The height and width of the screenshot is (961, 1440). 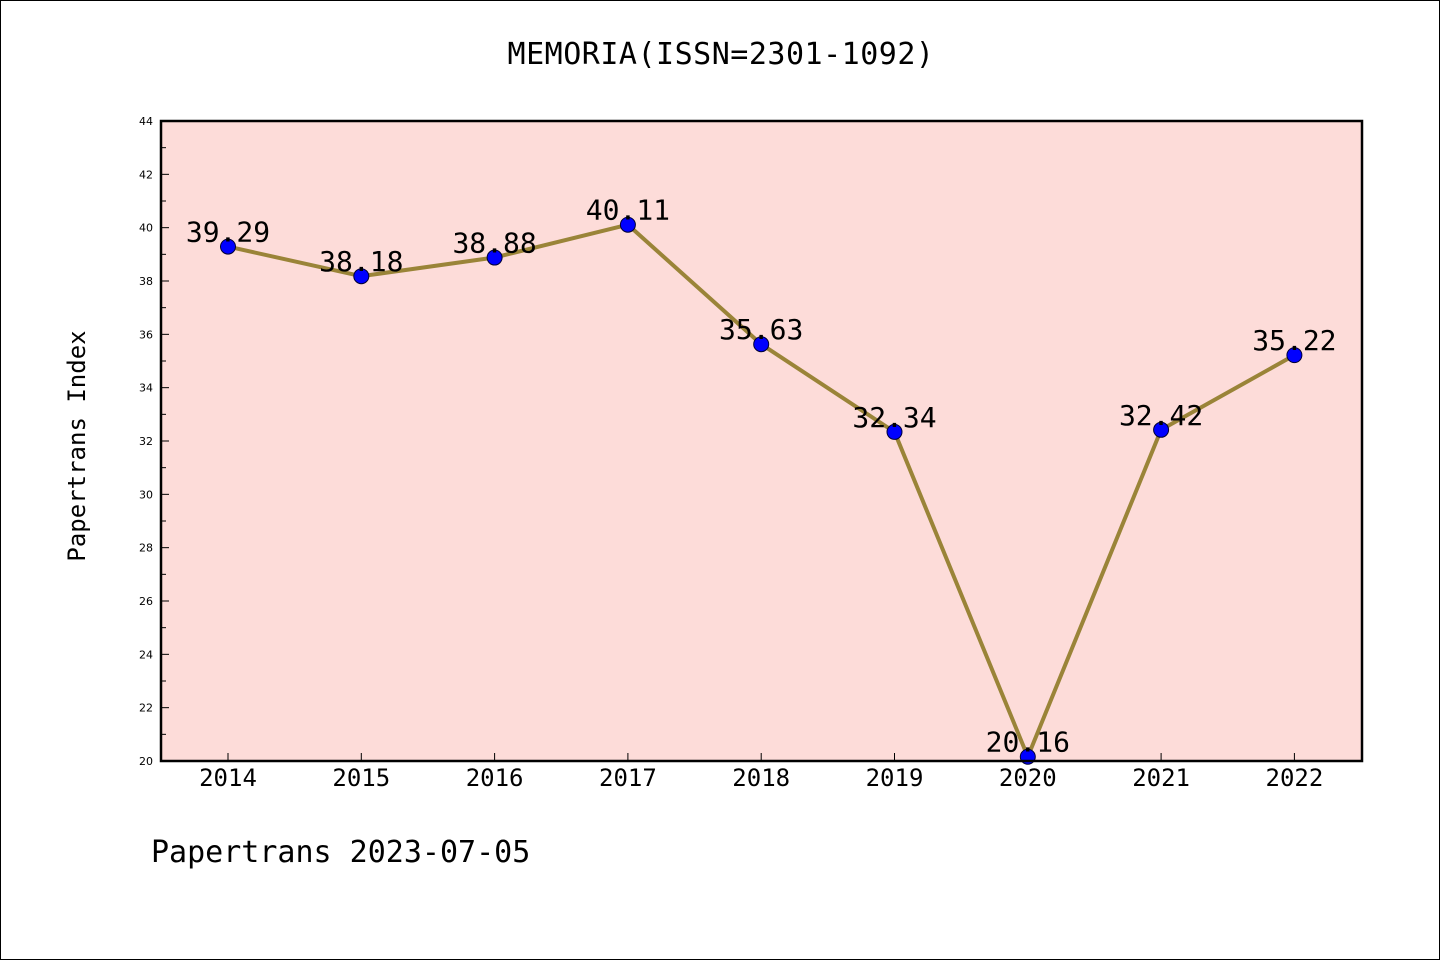 I want to click on y-tick-label: 22, so click(x=146, y=708).